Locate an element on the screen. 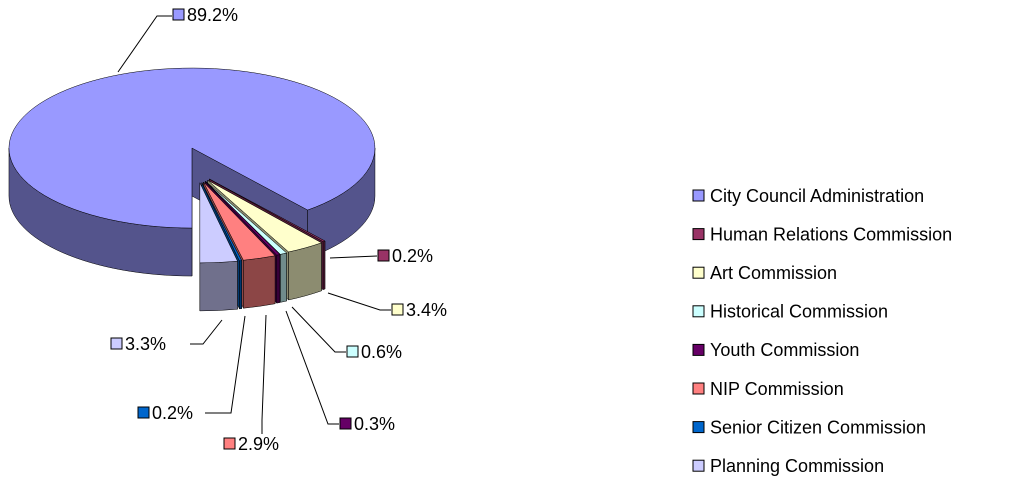  data-label: 2.9% is located at coordinates (258, 444).